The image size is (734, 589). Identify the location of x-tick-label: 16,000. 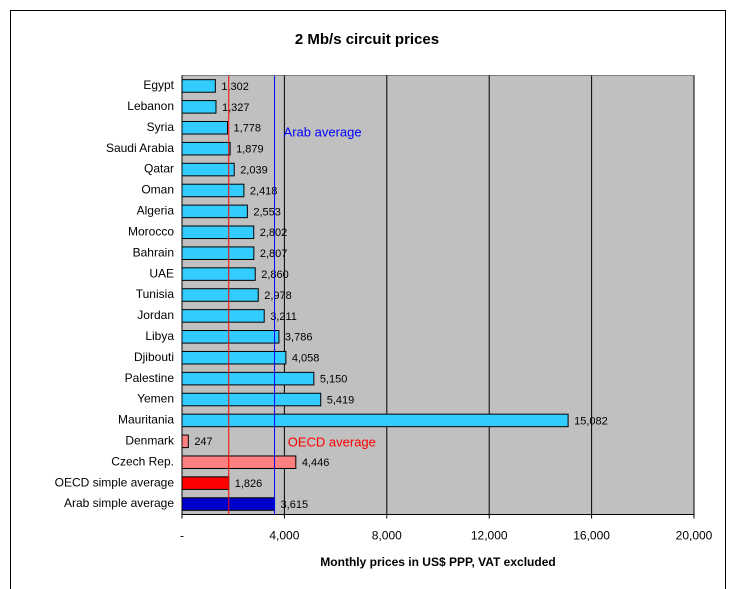
(591, 536).